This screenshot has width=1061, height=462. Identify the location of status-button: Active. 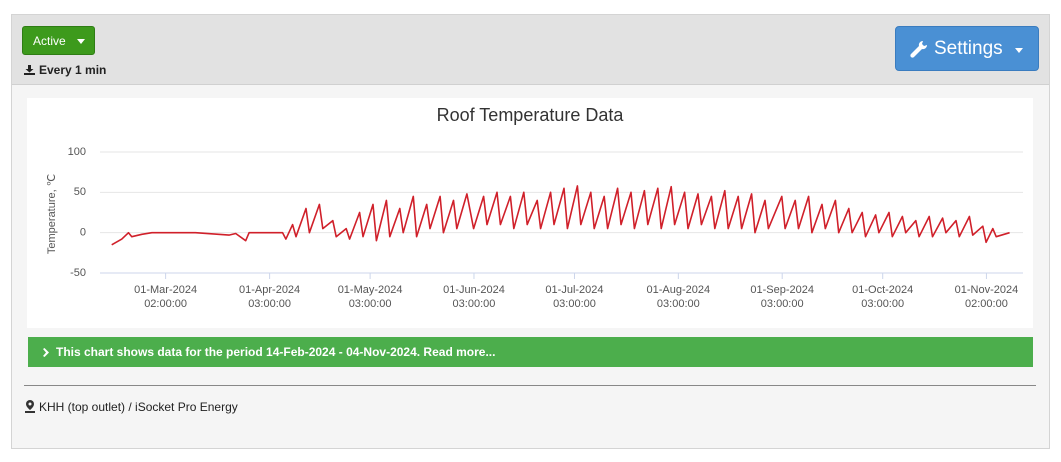
(58, 40).